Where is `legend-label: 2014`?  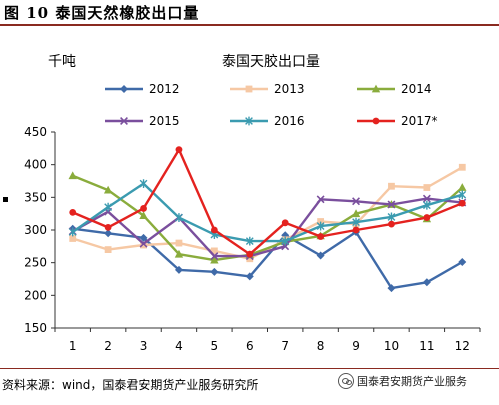
legend-label: 2014 is located at coordinates (416, 89).